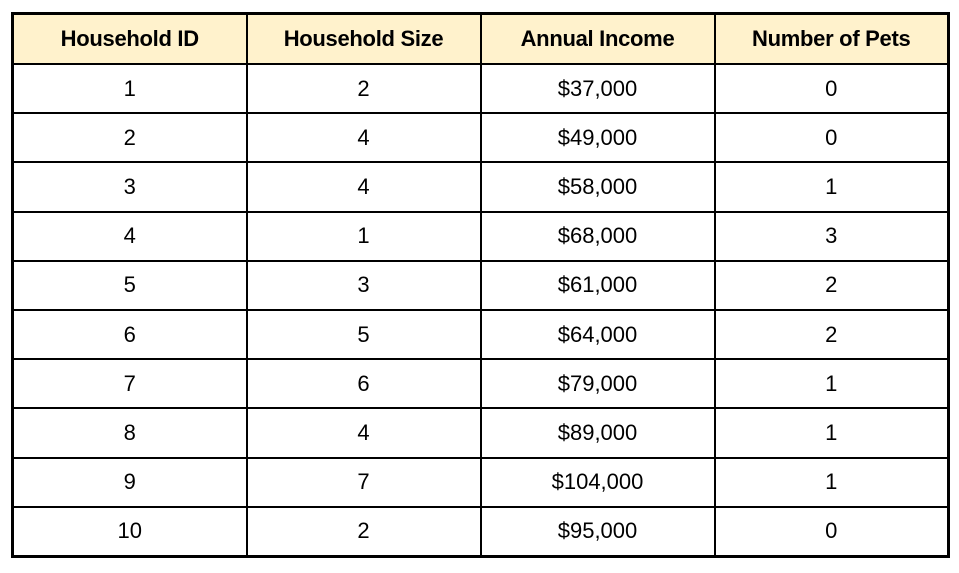 This screenshot has width=959, height=573. I want to click on table-row: 10 2 $95,000 0, so click(480, 531).